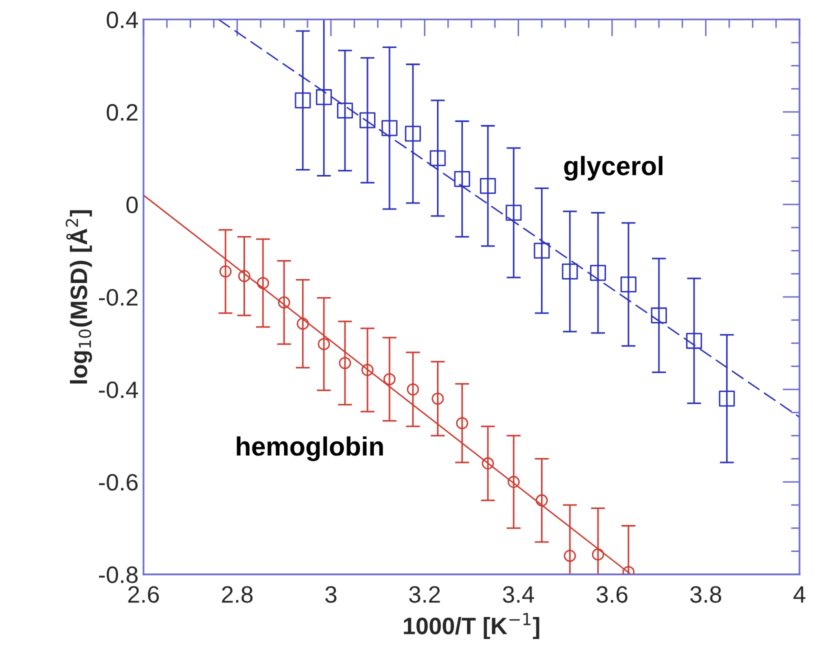  What do you see at coordinates (613, 168) in the screenshot?
I see `series-label: glycerol` at bounding box center [613, 168].